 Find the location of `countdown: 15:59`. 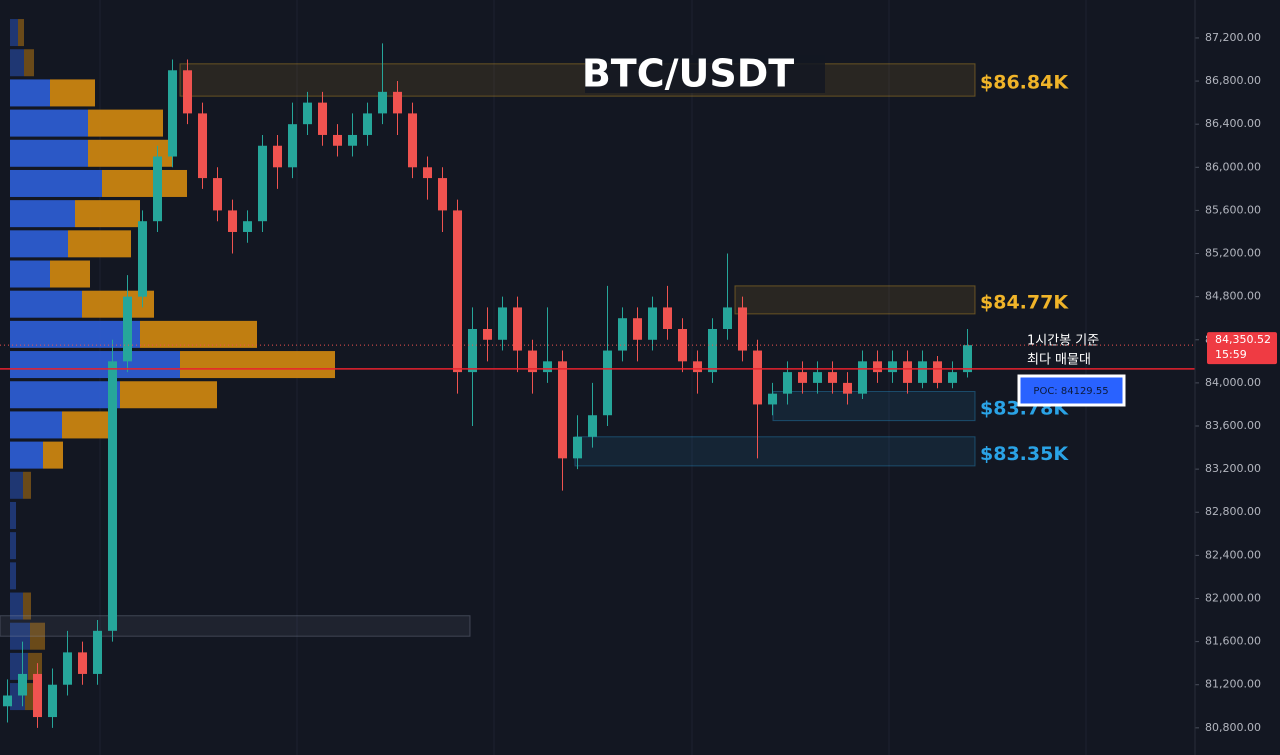

countdown: 15:59 is located at coordinates (1231, 354).